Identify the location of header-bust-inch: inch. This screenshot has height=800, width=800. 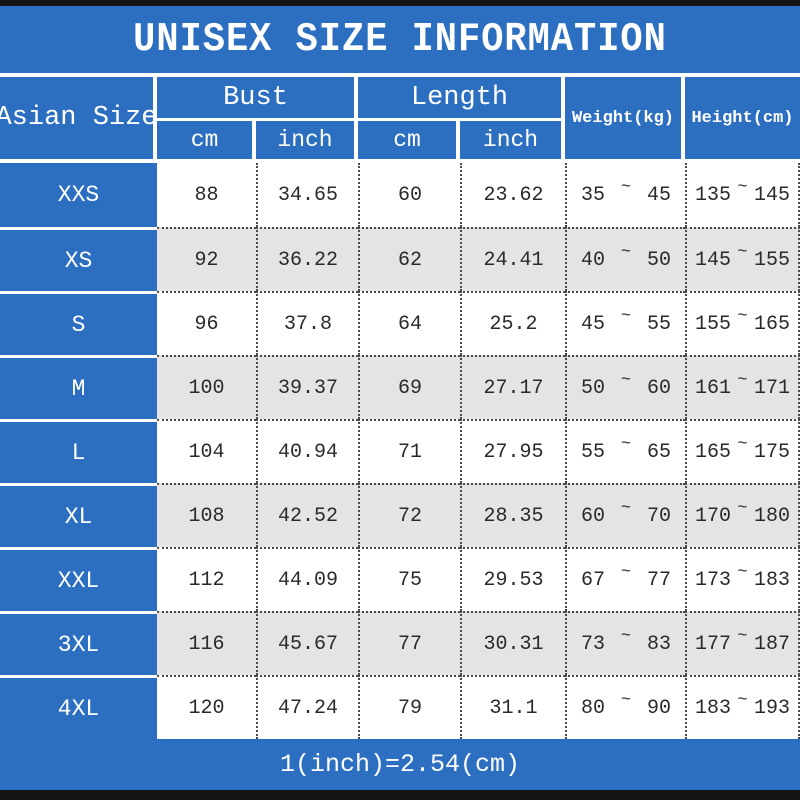
(307, 140).